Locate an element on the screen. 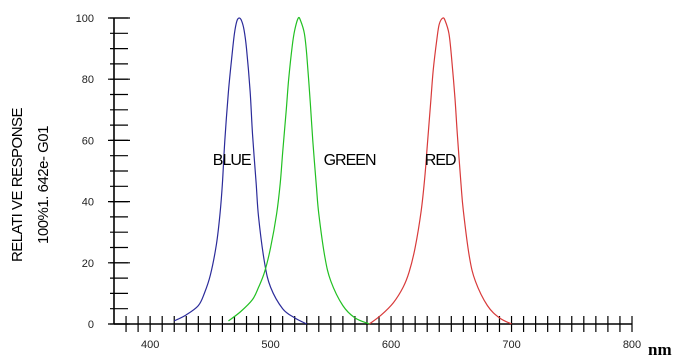 This screenshot has height=356, width=682. x-tick-label: 800 is located at coordinates (632, 345).